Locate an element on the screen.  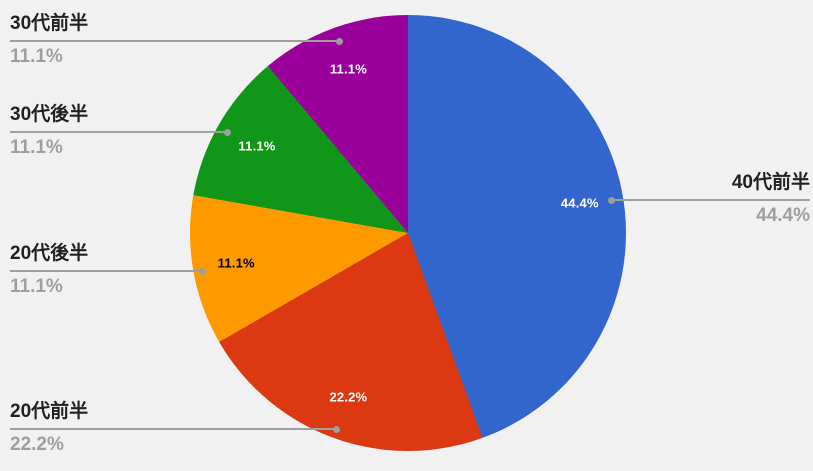
slice-pct-label-20s-late: 11.1% is located at coordinates (236, 263).